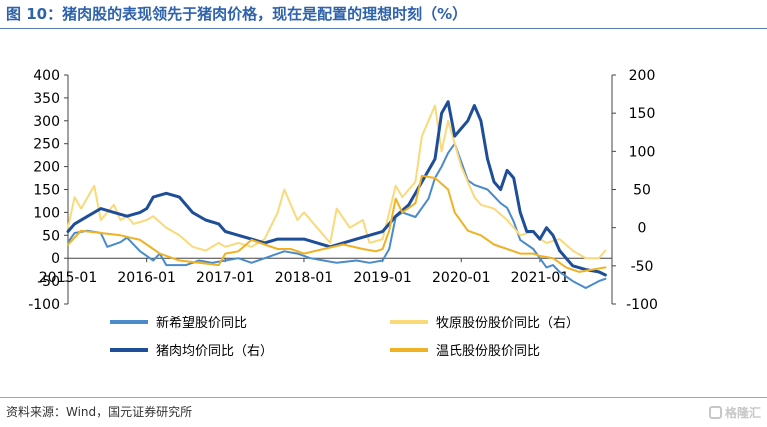 Image resolution: width=767 pixels, height=427 pixels. I want to click on left-tick-label: -100, so click(44, 305).